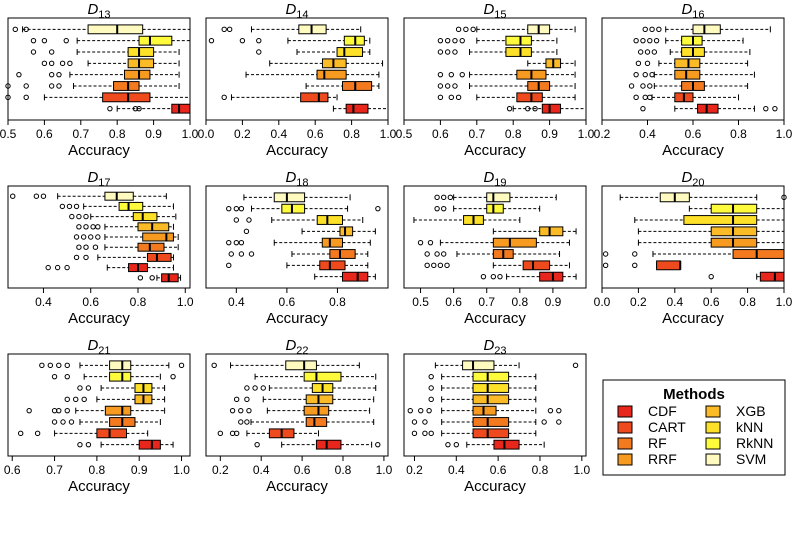 The width and height of the screenshot is (793, 543). What do you see at coordinates (738, 134) in the screenshot?
I see `x-tick-label: 0.8` at bounding box center [738, 134].